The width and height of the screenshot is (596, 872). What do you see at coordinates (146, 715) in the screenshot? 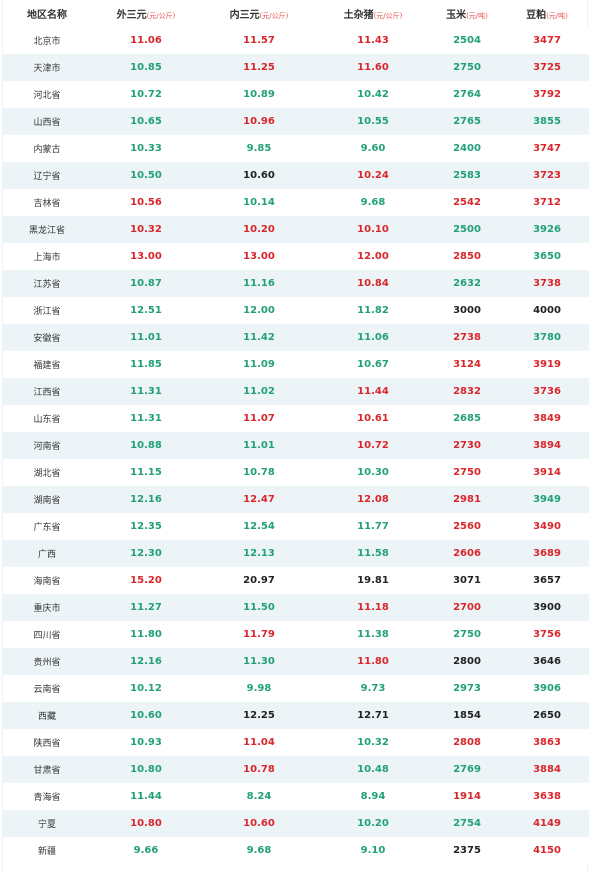
I see `waisanyuan-price-cell: 10.60` at bounding box center [146, 715].